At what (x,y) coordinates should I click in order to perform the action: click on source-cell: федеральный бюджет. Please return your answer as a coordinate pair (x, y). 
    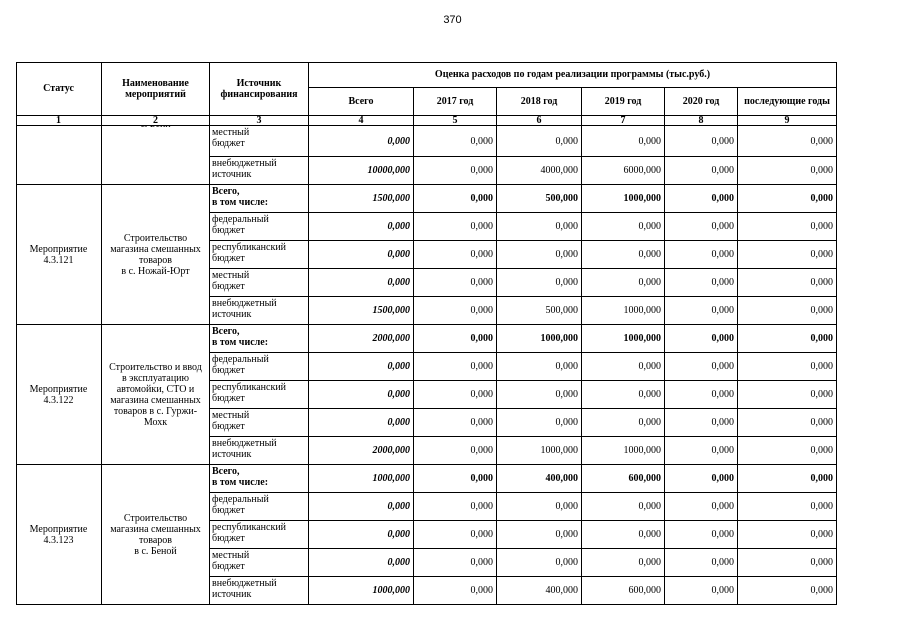
    Looking at the image, I should click on (259, 227).